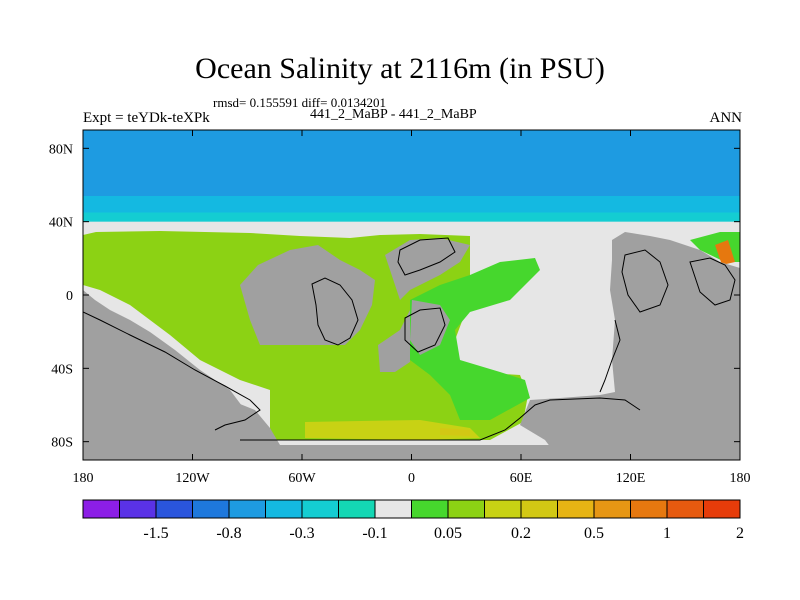 The image size is (800, 600). Describe the element at coordinates (725, 252) in the screenshot. I see `indian-orange-patch` at that location.